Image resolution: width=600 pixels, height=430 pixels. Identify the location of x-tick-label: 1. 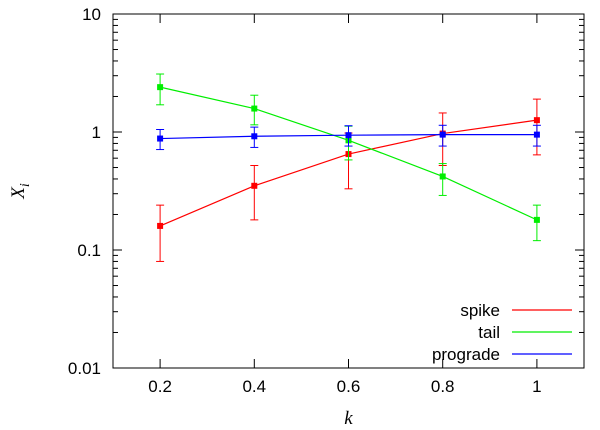
(536, 386).